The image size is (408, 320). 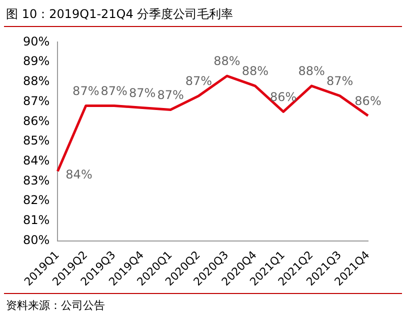 I want to click on data-label: 84%, so click(x=79, y=174).